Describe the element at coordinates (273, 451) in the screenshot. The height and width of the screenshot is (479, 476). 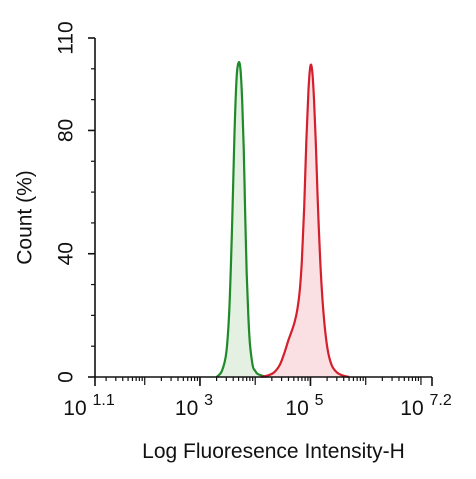
I see `x-axis-title: Log Fluoresence Intensity-H` at that location.